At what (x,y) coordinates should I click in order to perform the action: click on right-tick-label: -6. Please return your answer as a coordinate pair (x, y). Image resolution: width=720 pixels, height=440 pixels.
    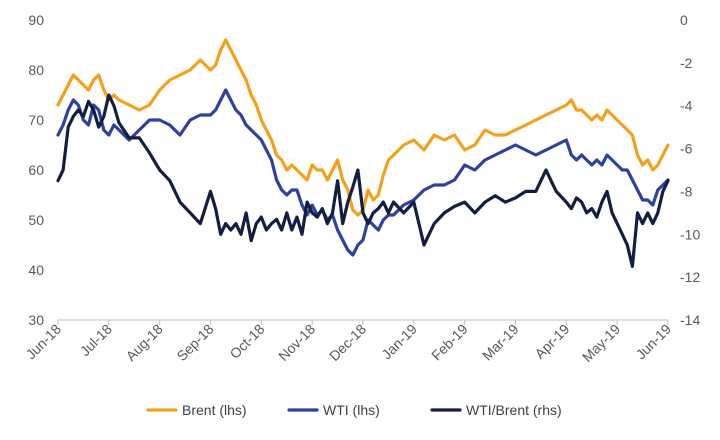
    Looking at the image, I should click on (686, 149).